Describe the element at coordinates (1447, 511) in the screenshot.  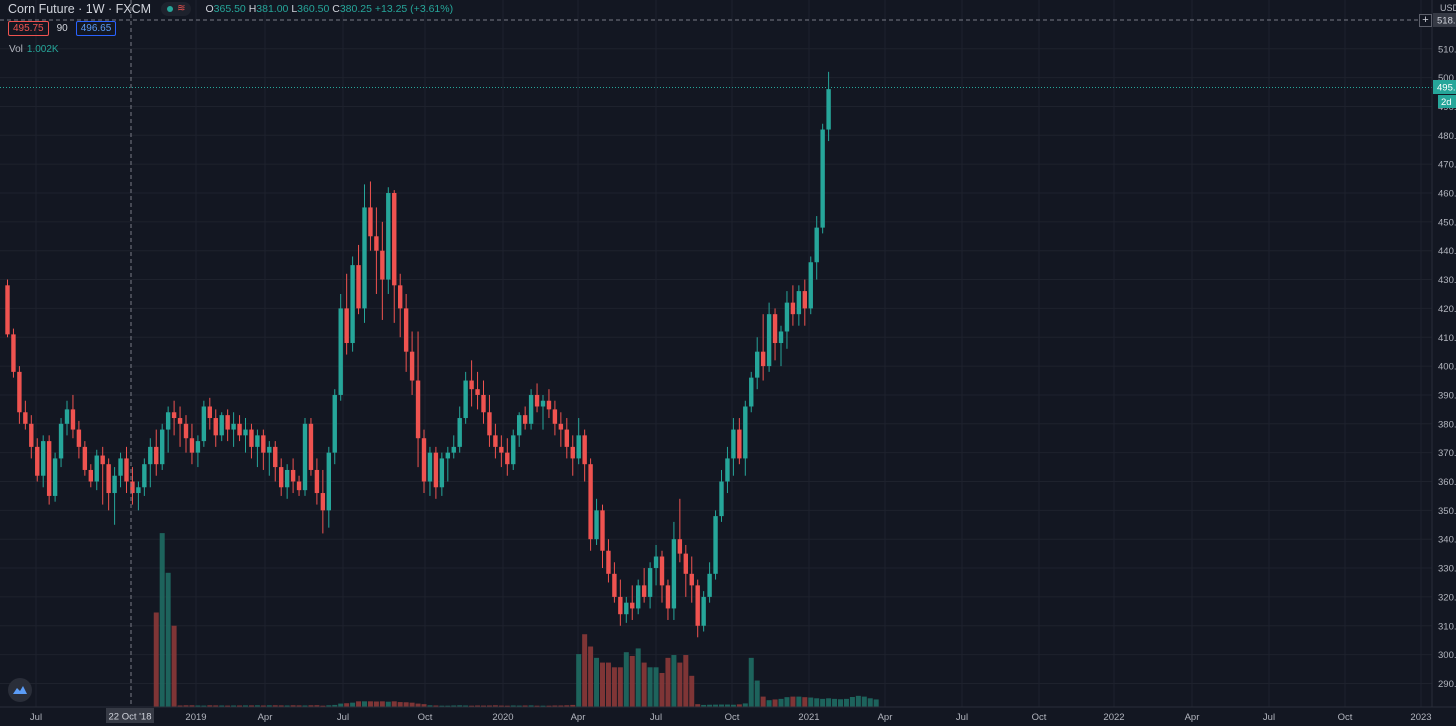
I see `price-tick-label: 350.0` at that location.